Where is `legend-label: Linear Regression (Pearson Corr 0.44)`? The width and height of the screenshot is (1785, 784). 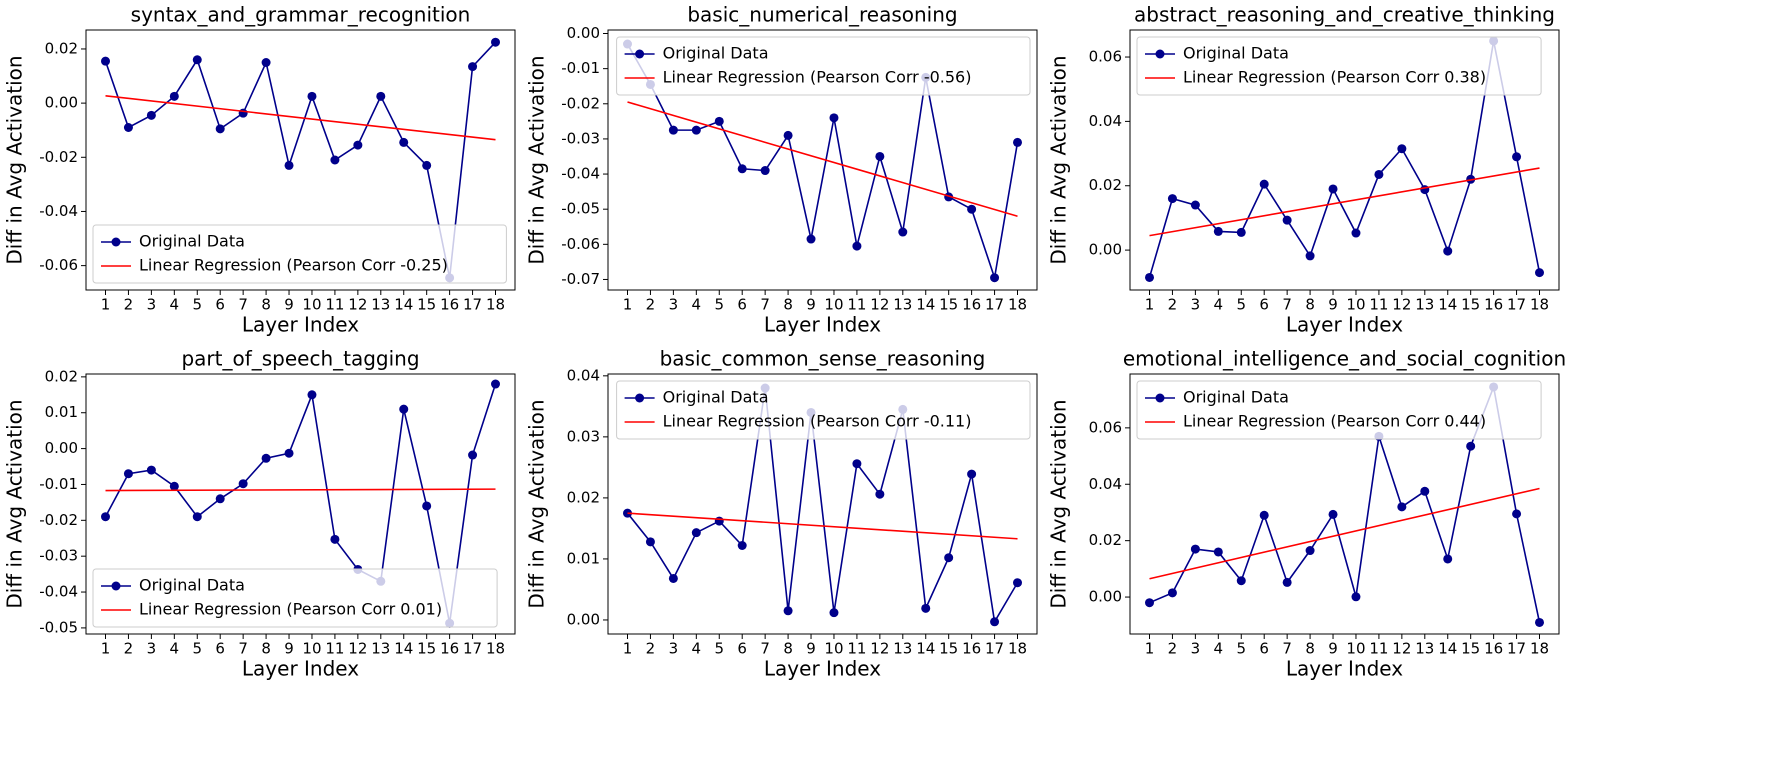 legend-label: Linear Regression (Pearson Corr 0.44) is located at coordinates (1334, 421).